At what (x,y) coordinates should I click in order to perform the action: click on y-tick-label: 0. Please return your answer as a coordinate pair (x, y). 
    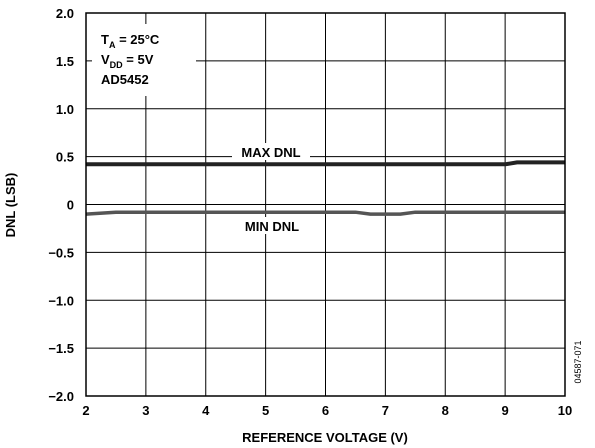
    Looking at the image, I should click on (70, 205).